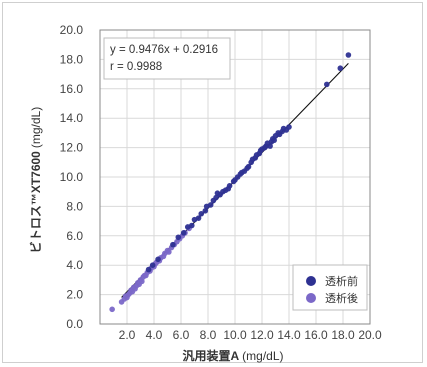 The image size is (427, 367). I want to click on x-tick-label: 4.0, so click(154, 335).